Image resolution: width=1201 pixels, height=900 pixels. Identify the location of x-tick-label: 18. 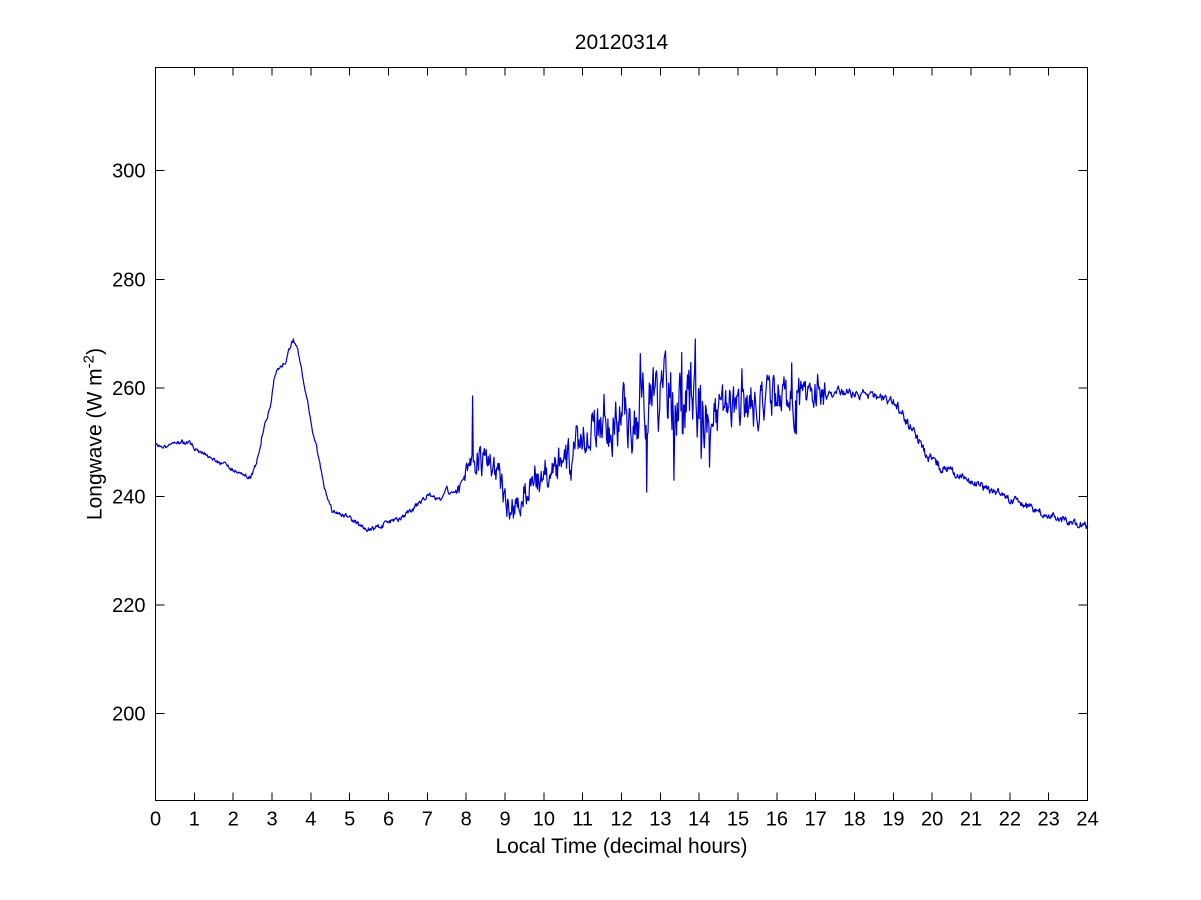
(854, 820).